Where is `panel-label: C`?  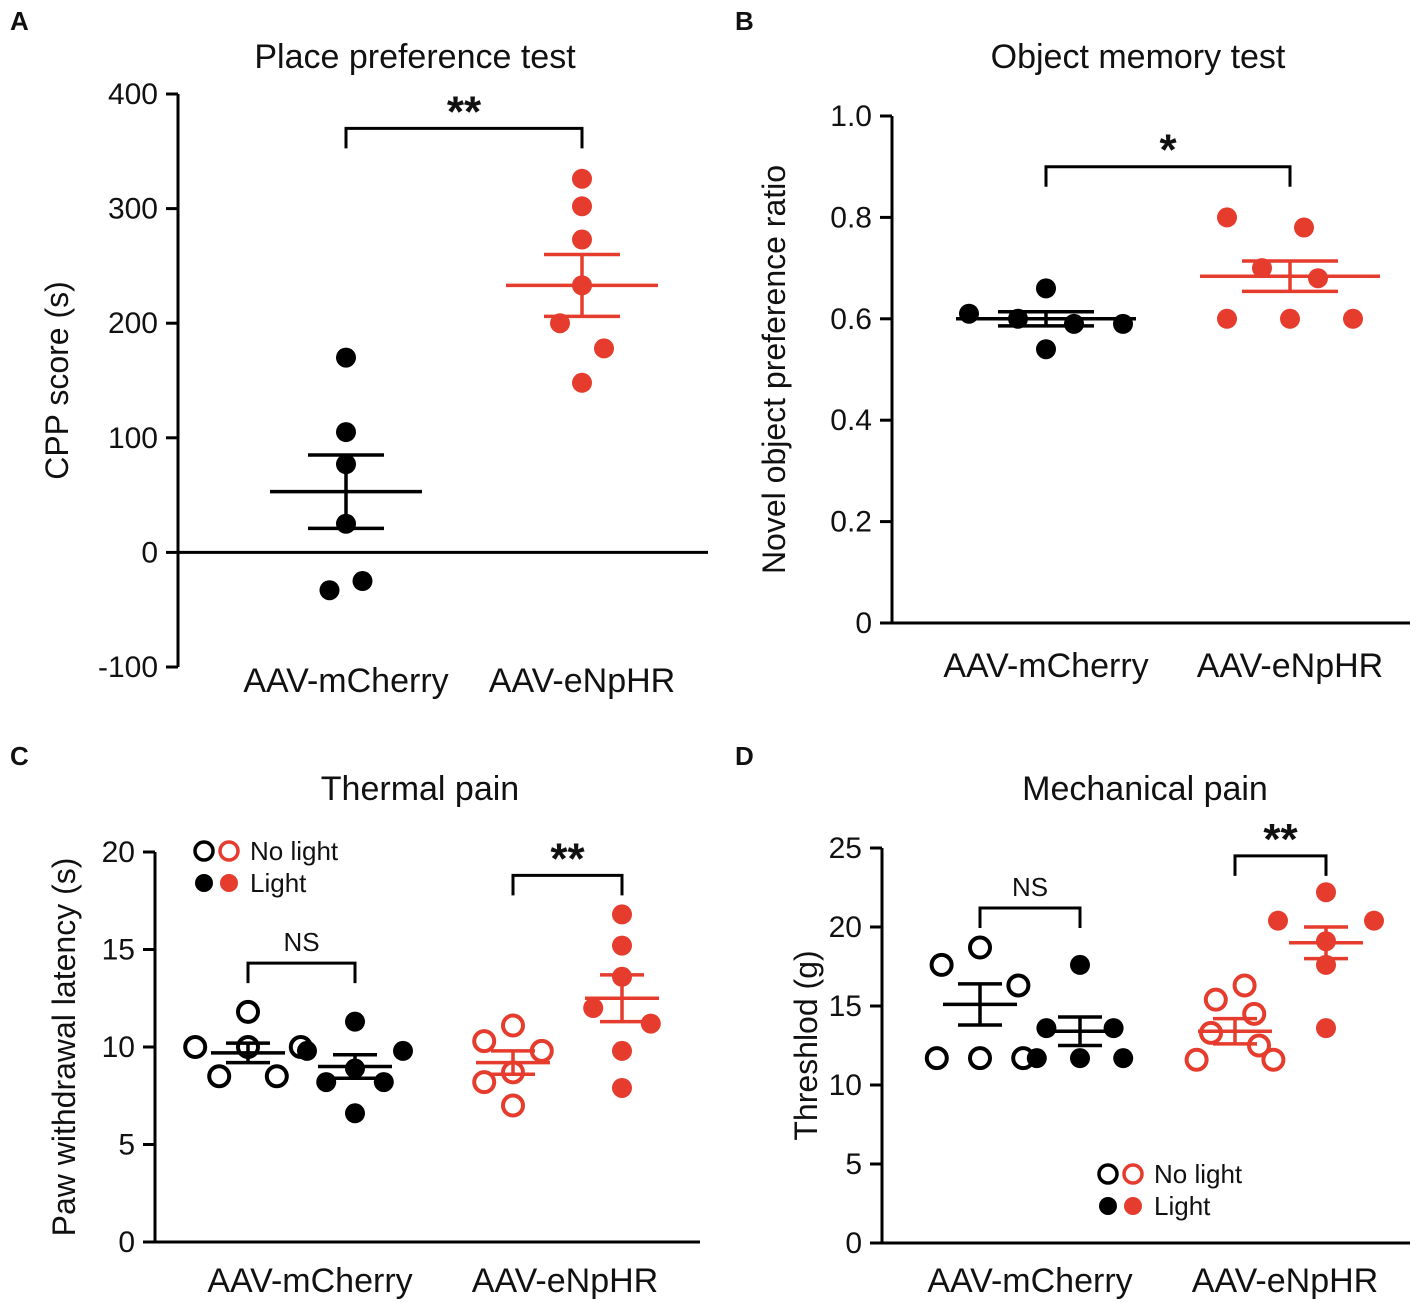 panel-label: C is located at coordinates (19, 756).